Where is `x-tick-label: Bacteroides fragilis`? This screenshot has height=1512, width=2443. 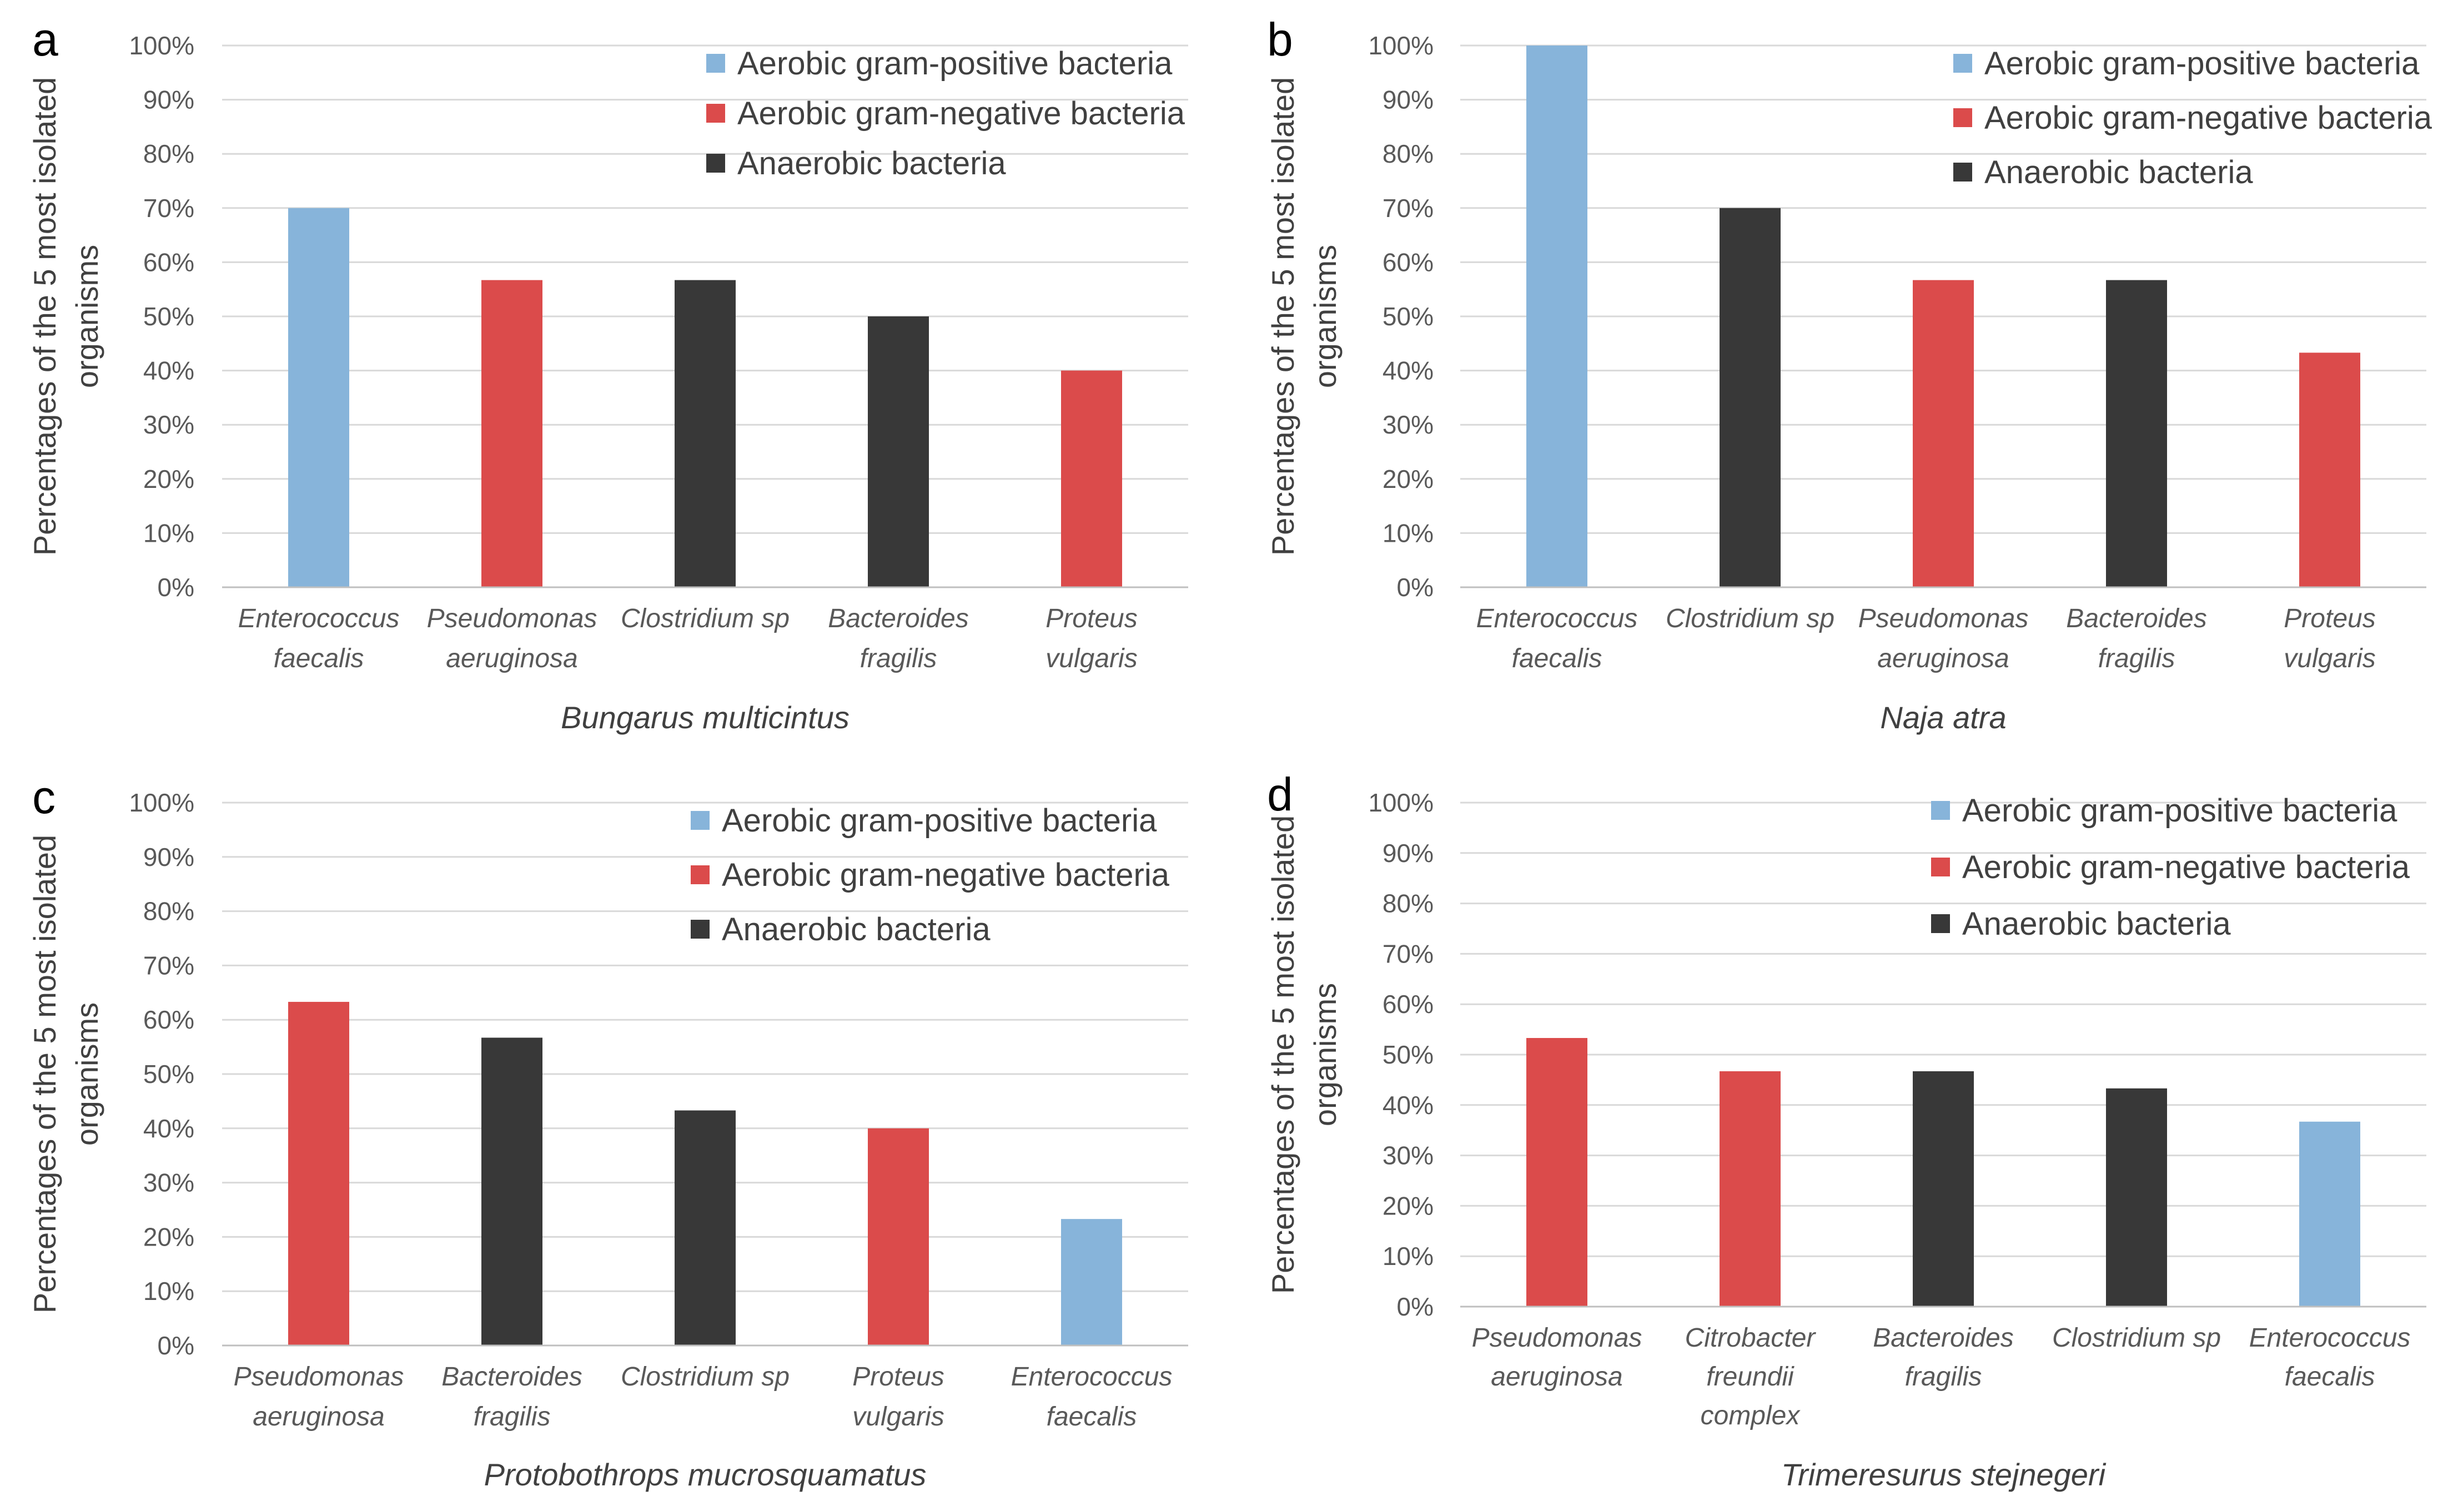 x-tick-label: Bacteroides fragilis is located at coordinates (2136, 638).